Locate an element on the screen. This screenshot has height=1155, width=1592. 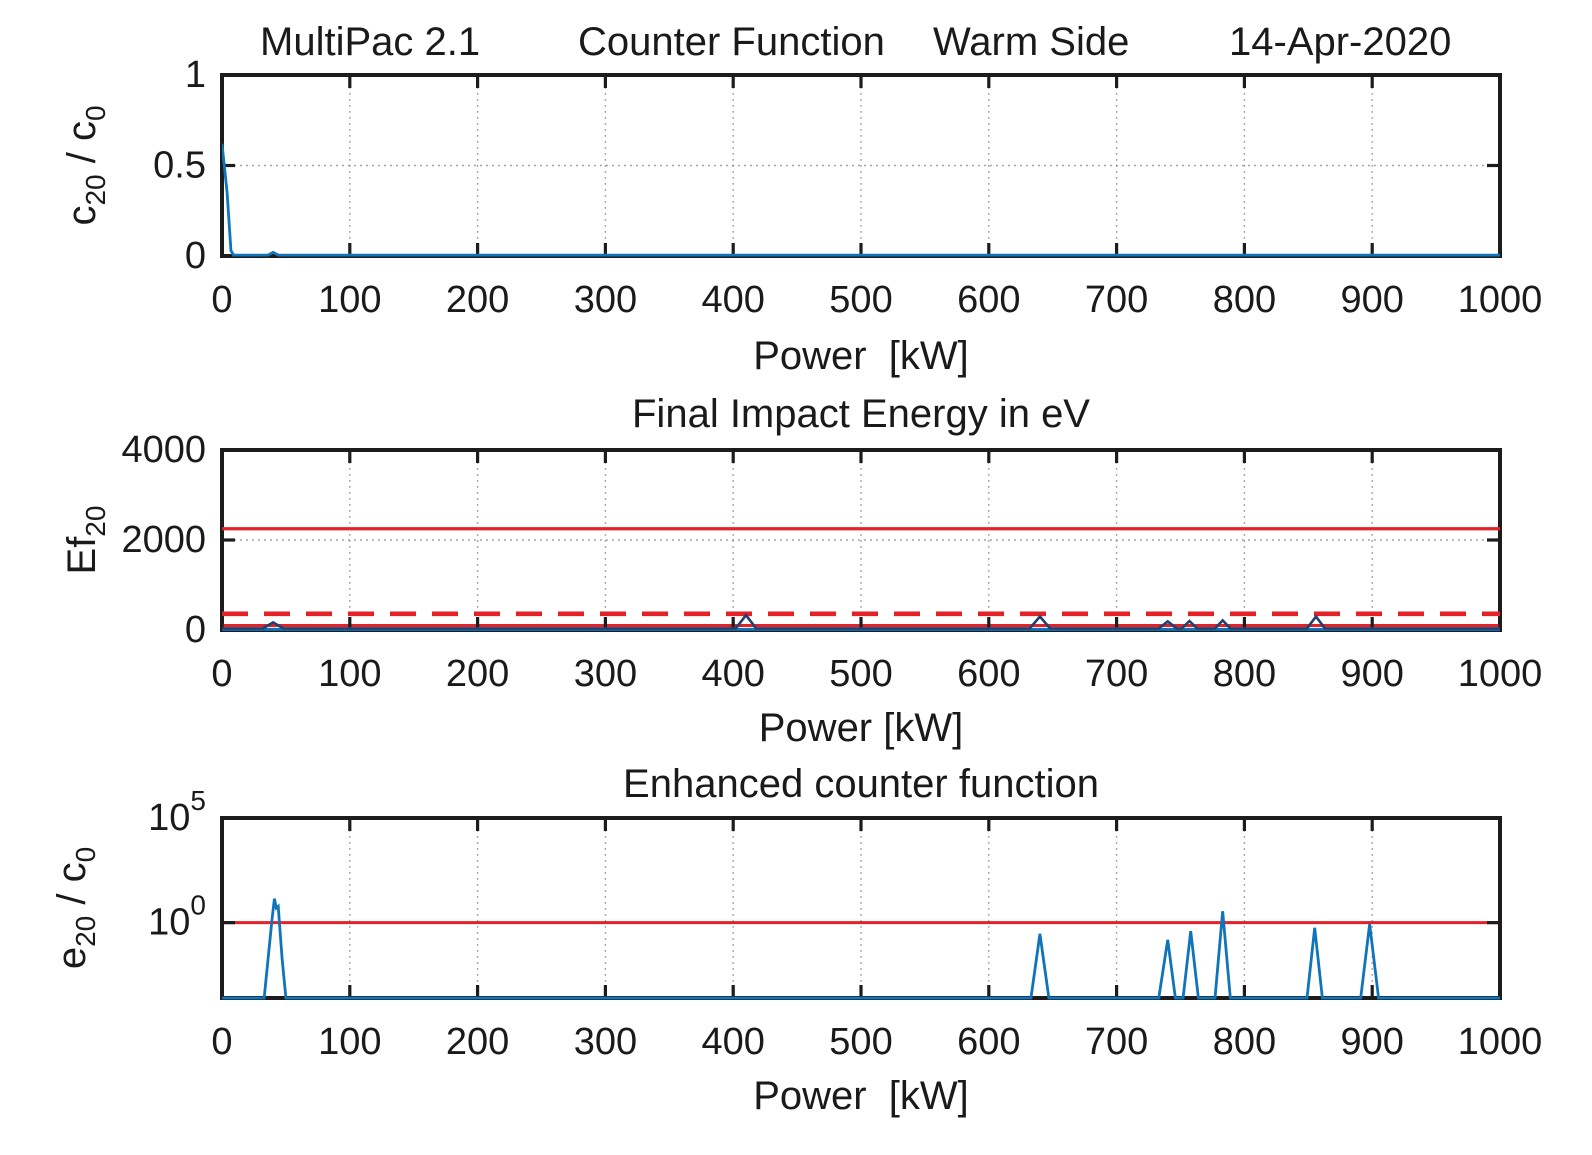
enhanced-counter-line is located at coordinates (861, 949).